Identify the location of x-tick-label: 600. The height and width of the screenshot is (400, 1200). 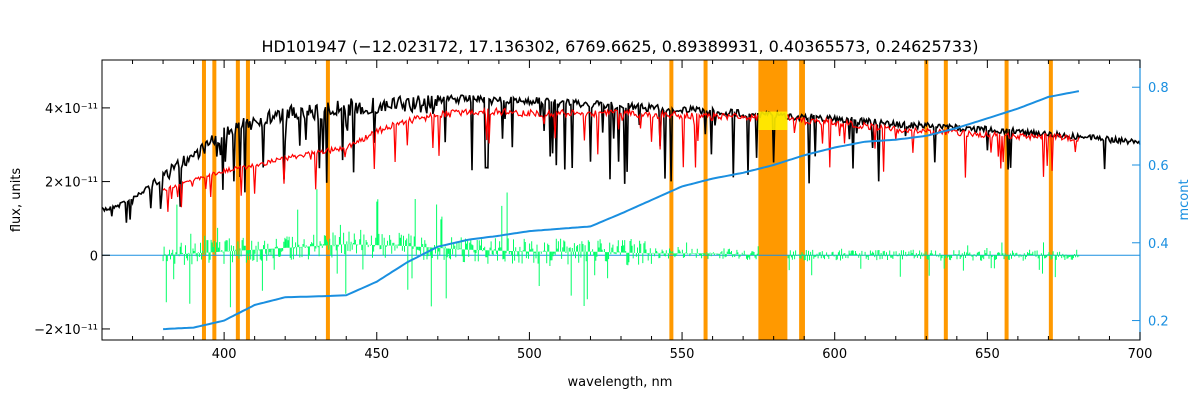
(834, 354).